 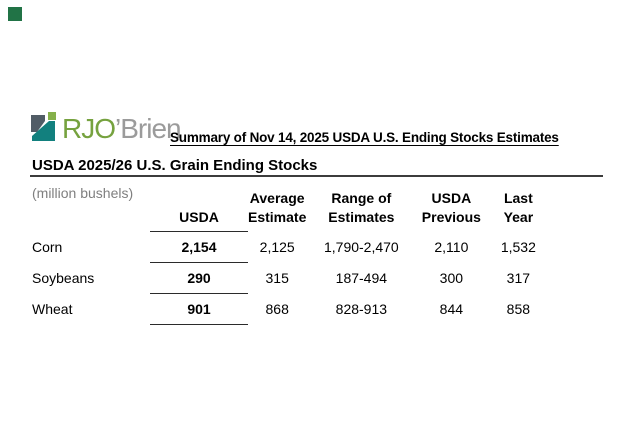 I want to click on table-row-corn: Corn 2,154 2,125 1,790-2,470 2,110 1,532, so click(x=290, y=247).